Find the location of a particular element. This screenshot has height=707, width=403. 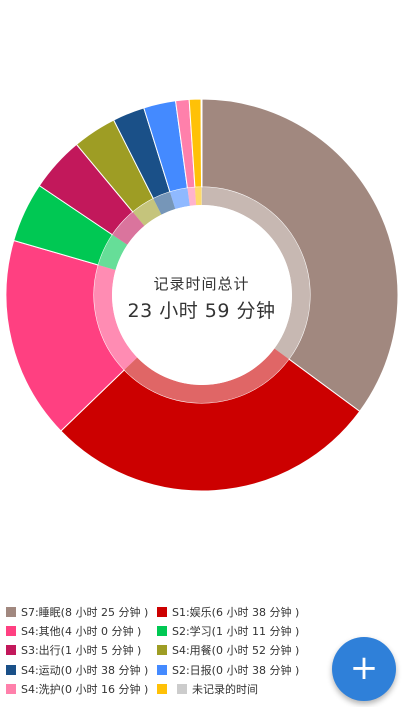

donut-center-hole is located at coordinates (202, 295).